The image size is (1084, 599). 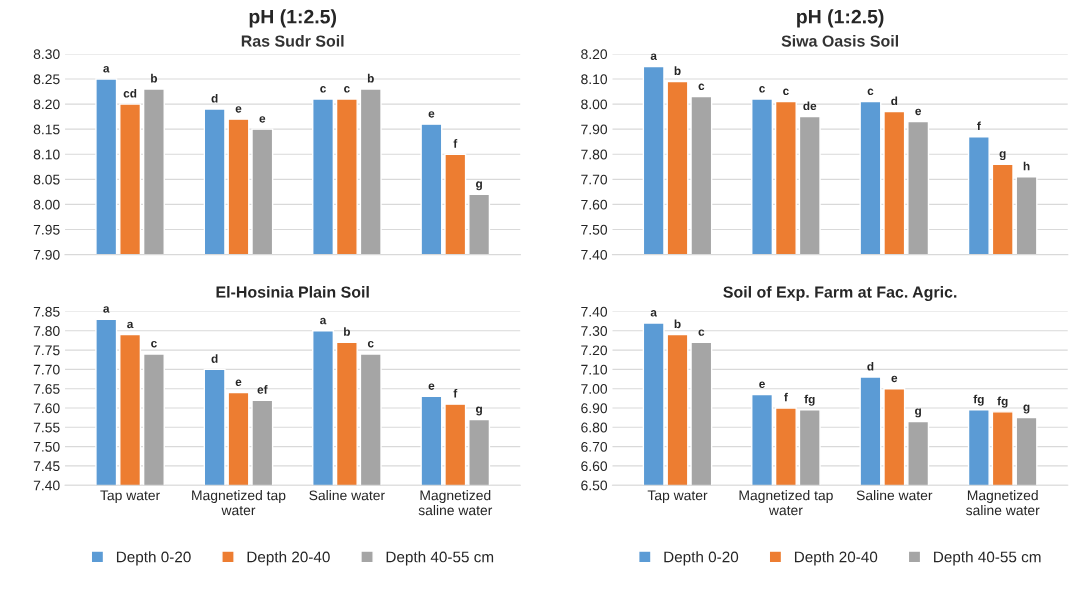 I want to click on y-tick-label: 6.80, so click(x=594, y=427).